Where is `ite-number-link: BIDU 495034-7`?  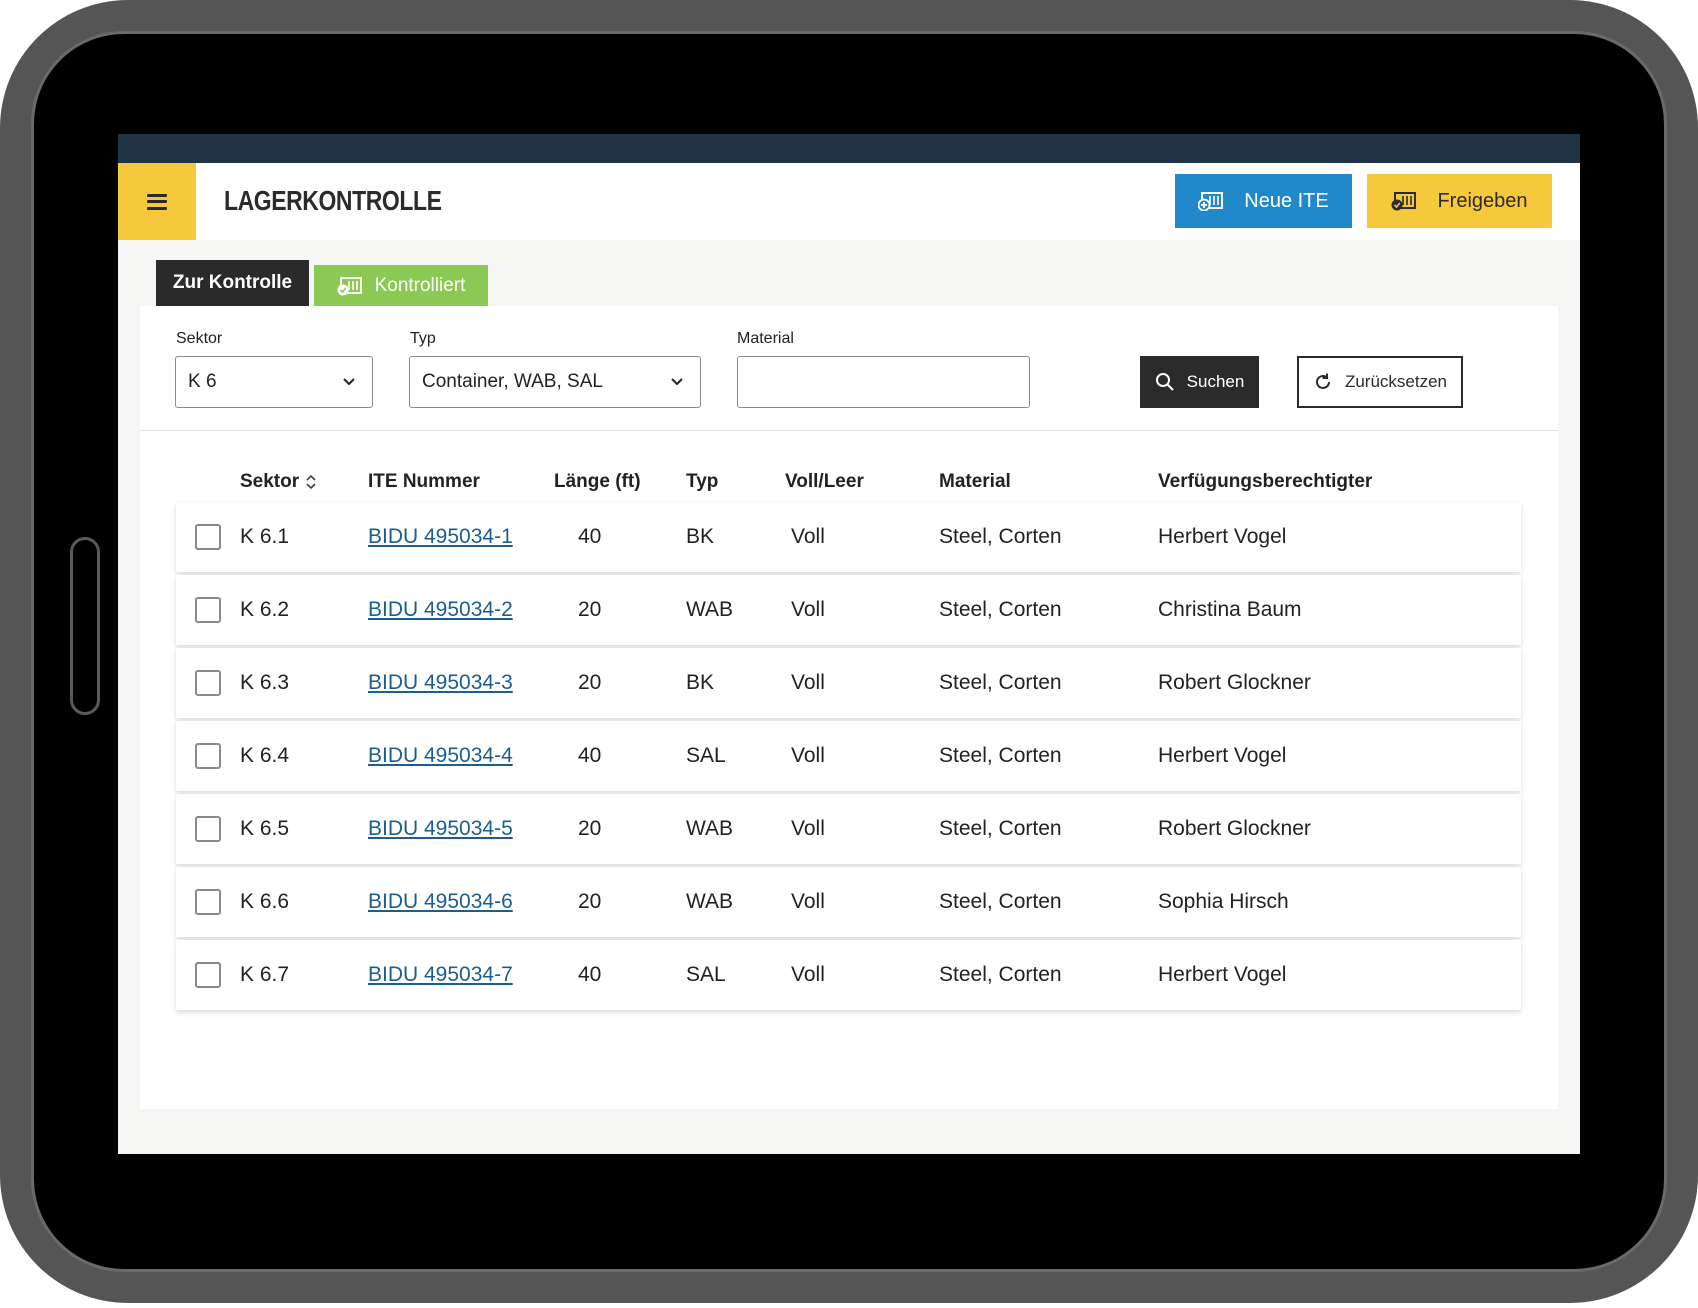 ite-number-link: BIDU 495034-7 is located at coordinates (440, 974).